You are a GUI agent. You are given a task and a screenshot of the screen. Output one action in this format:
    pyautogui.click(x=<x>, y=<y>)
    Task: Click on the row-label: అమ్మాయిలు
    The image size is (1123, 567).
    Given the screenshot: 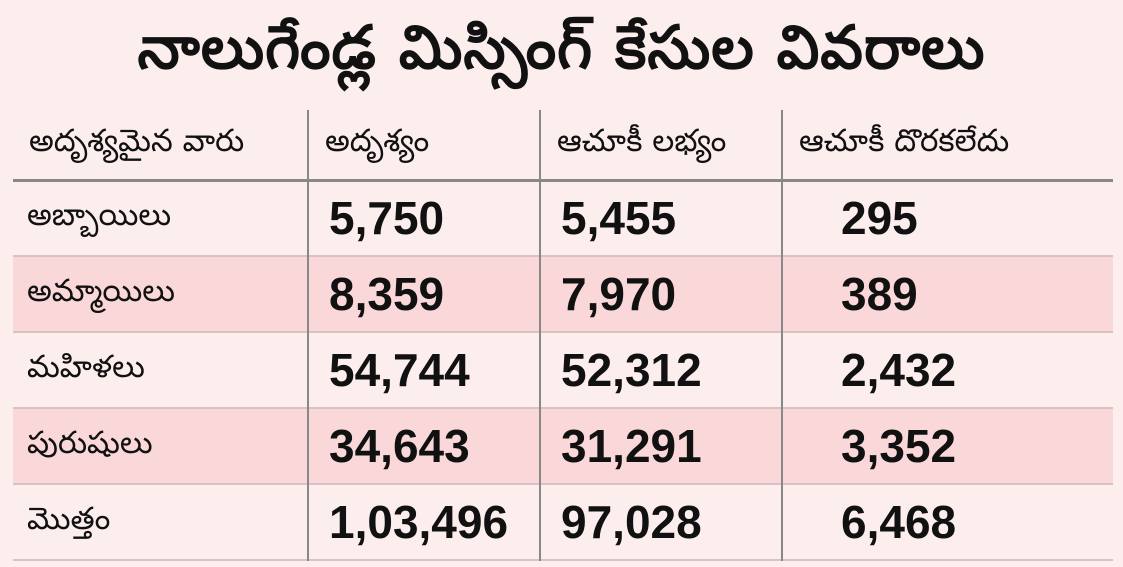 What is the action you would take?
    pyautogui.click(x=161, y=294)
    